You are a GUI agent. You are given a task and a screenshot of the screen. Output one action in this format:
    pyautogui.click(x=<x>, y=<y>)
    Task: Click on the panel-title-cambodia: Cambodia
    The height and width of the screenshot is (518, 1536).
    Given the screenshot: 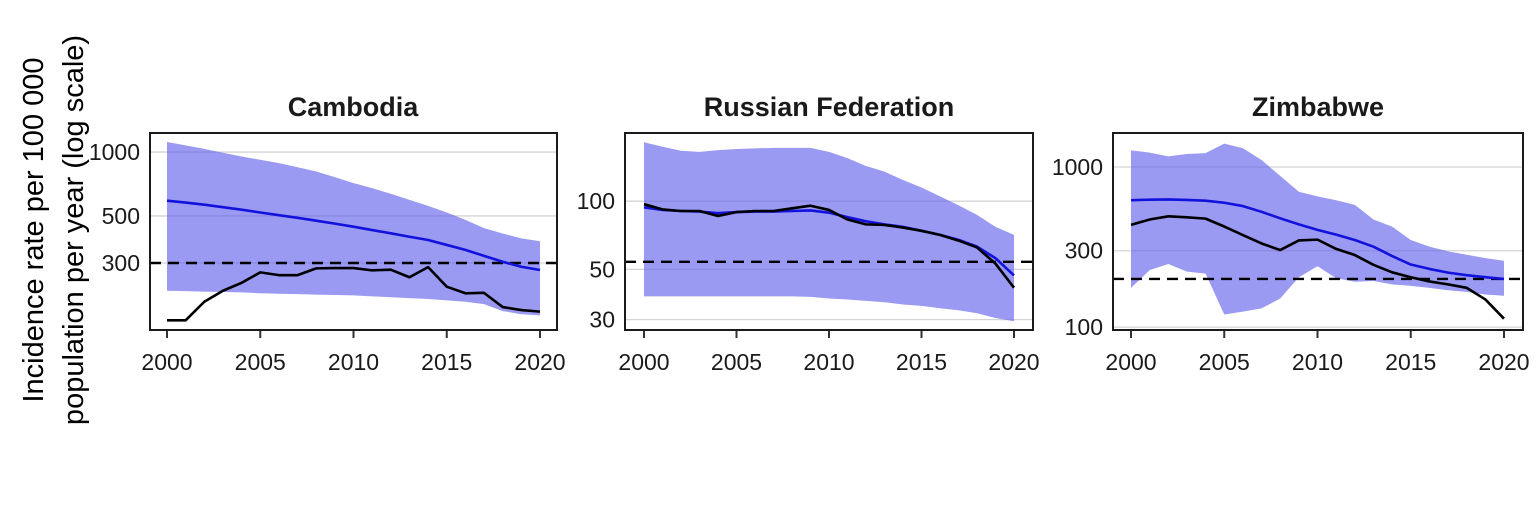 What is the action you would take?
    pyautogui.click(x=353, y=107)
    